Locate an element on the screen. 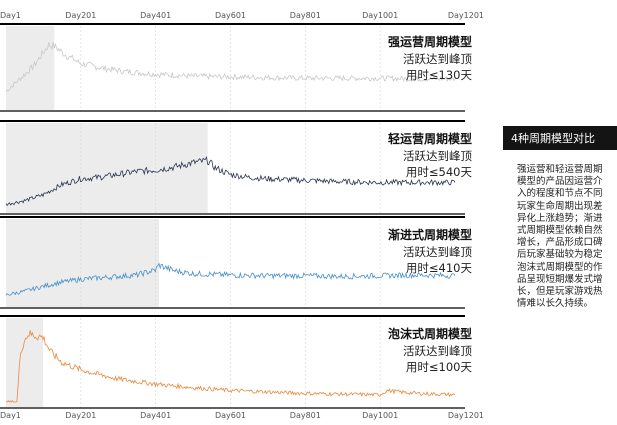 The image size is (617, 425). panel-subtitle-line: 用时≤100天 is located at coordinates (439, 367).